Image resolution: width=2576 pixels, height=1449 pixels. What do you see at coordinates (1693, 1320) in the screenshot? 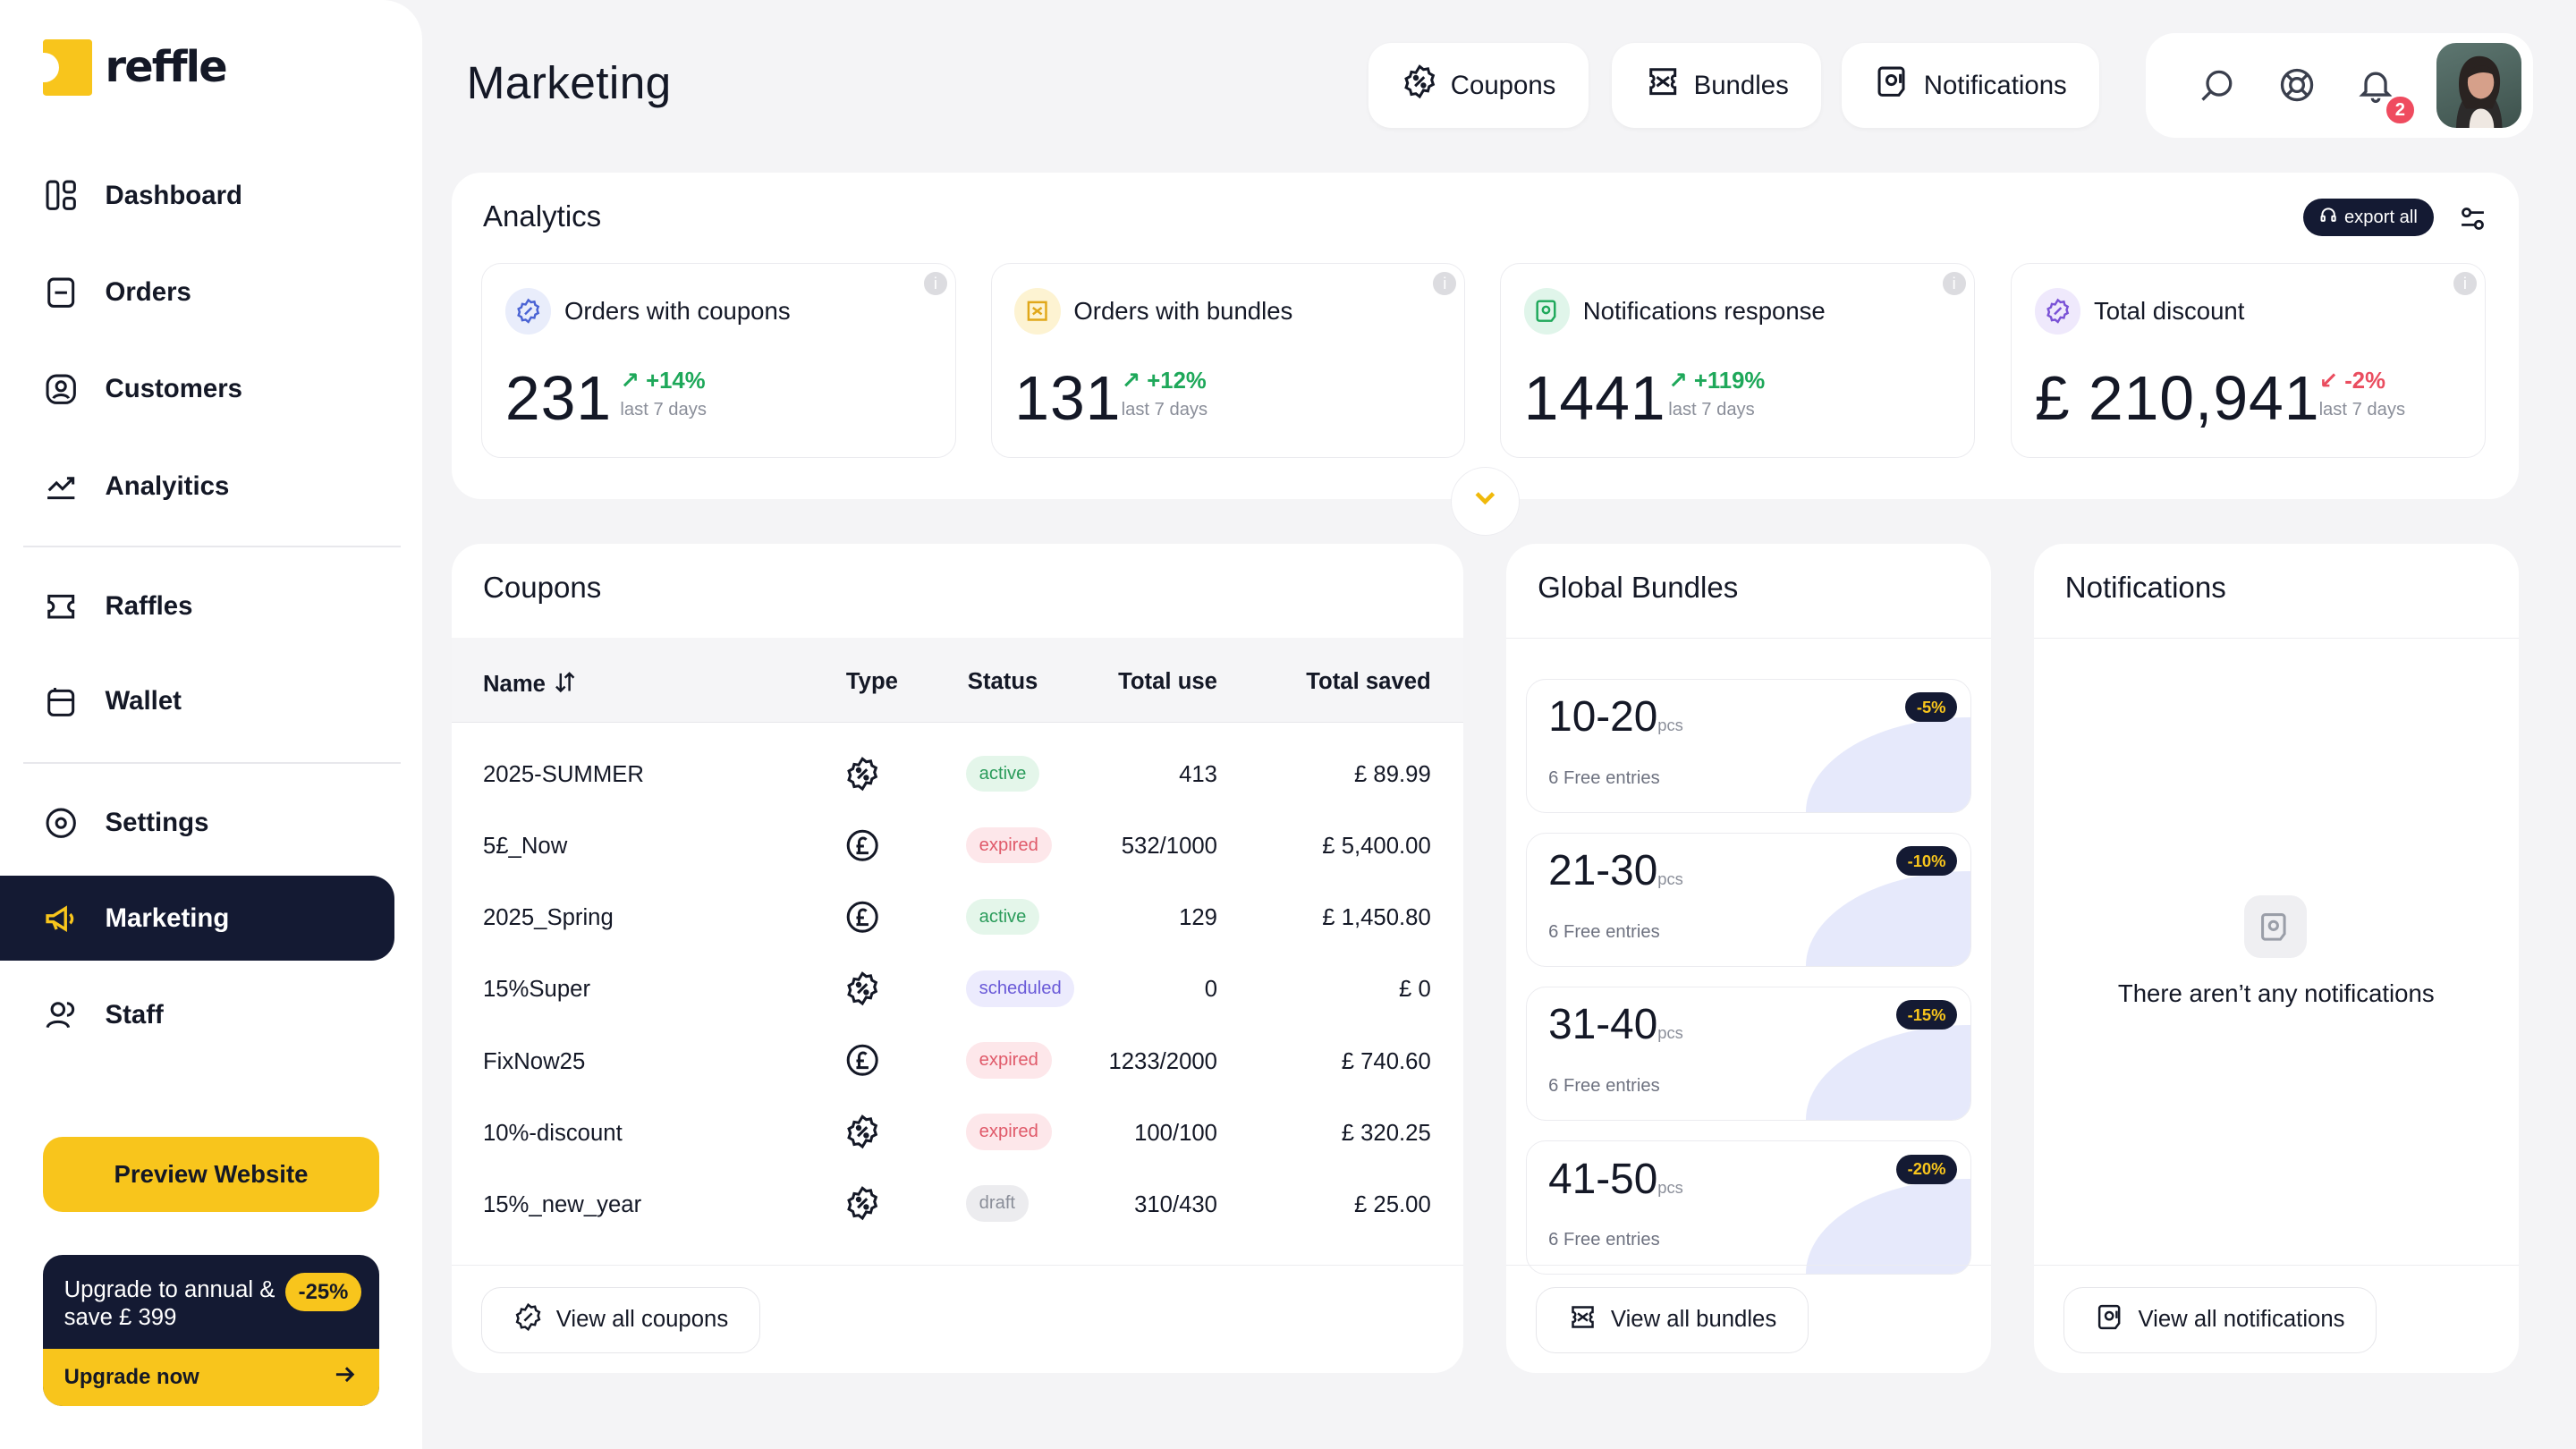
I see `view-all-bundles-label: View all bundles` at bounding box center [1693, 1320].